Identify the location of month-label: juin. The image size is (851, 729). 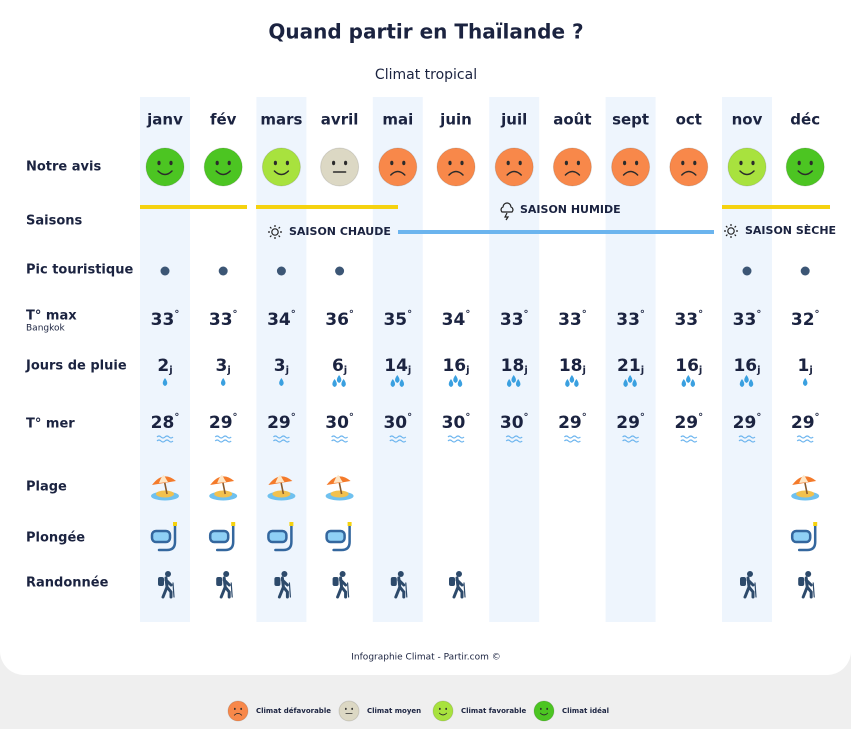
(455, 120).